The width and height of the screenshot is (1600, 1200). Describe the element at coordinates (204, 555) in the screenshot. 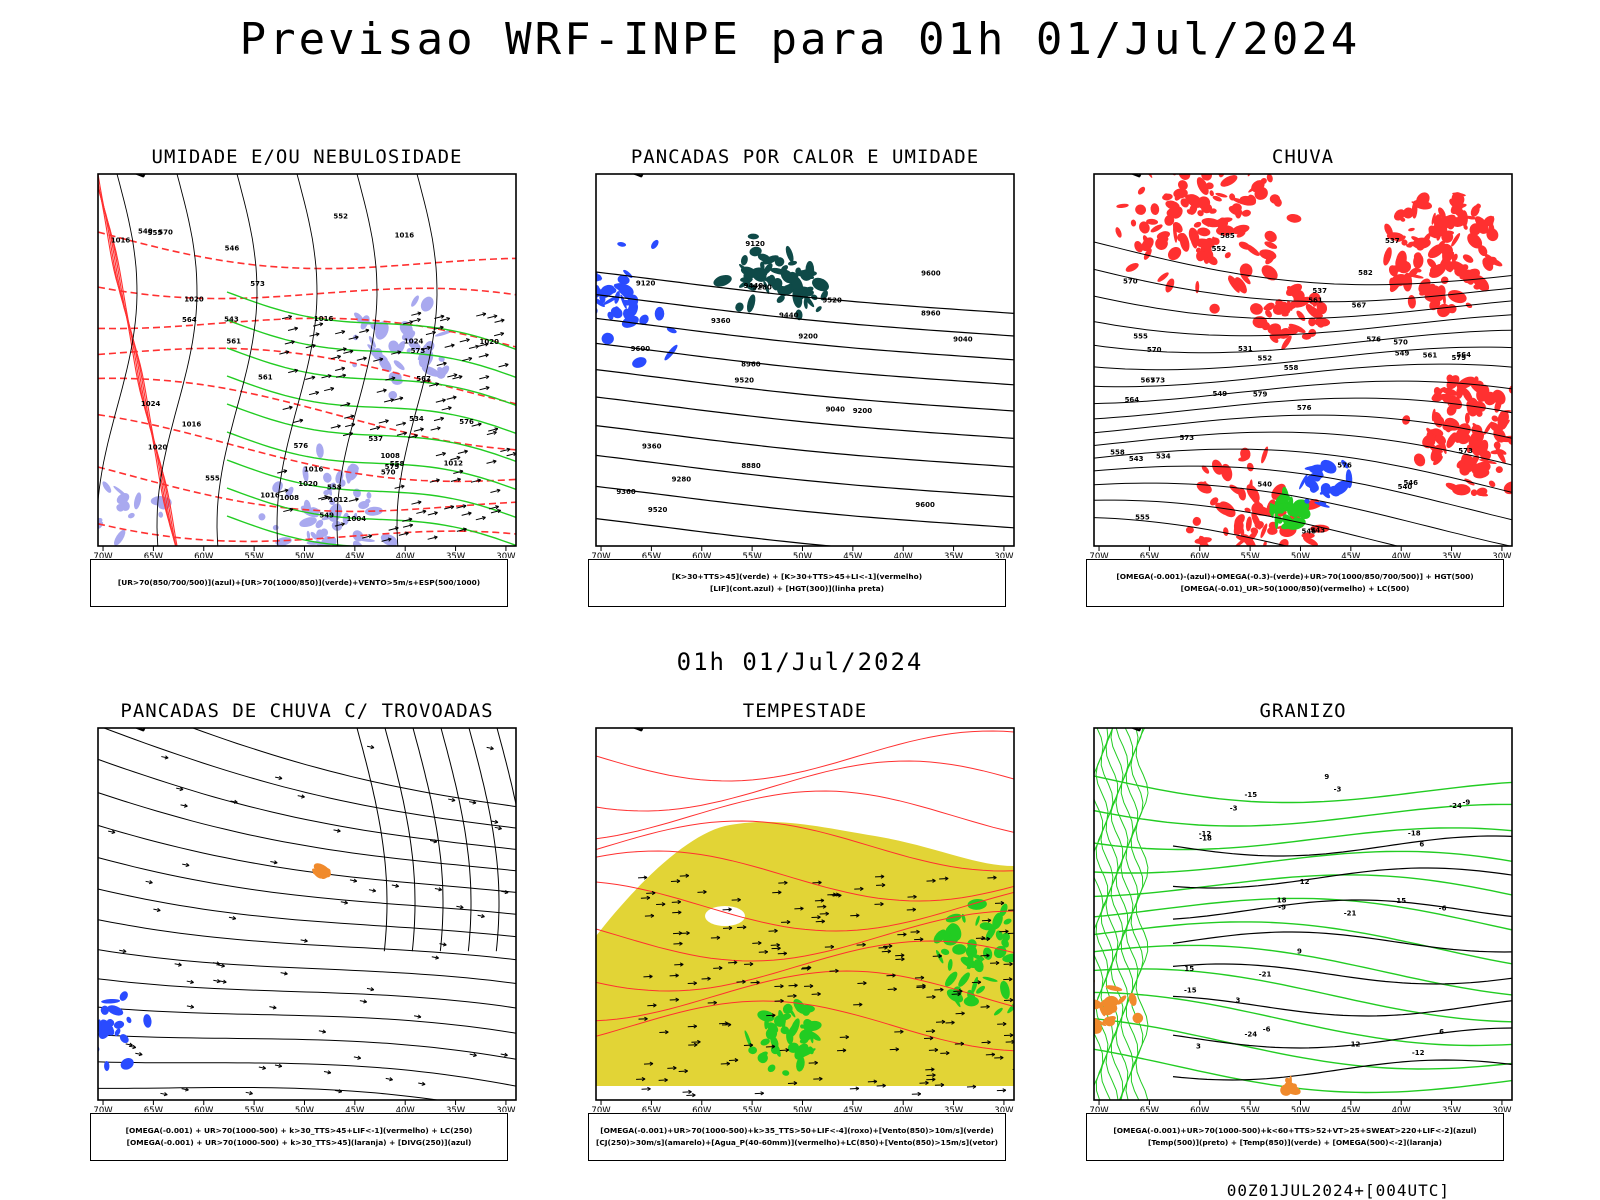

I see `lon-tick-label: 60W` at that location.